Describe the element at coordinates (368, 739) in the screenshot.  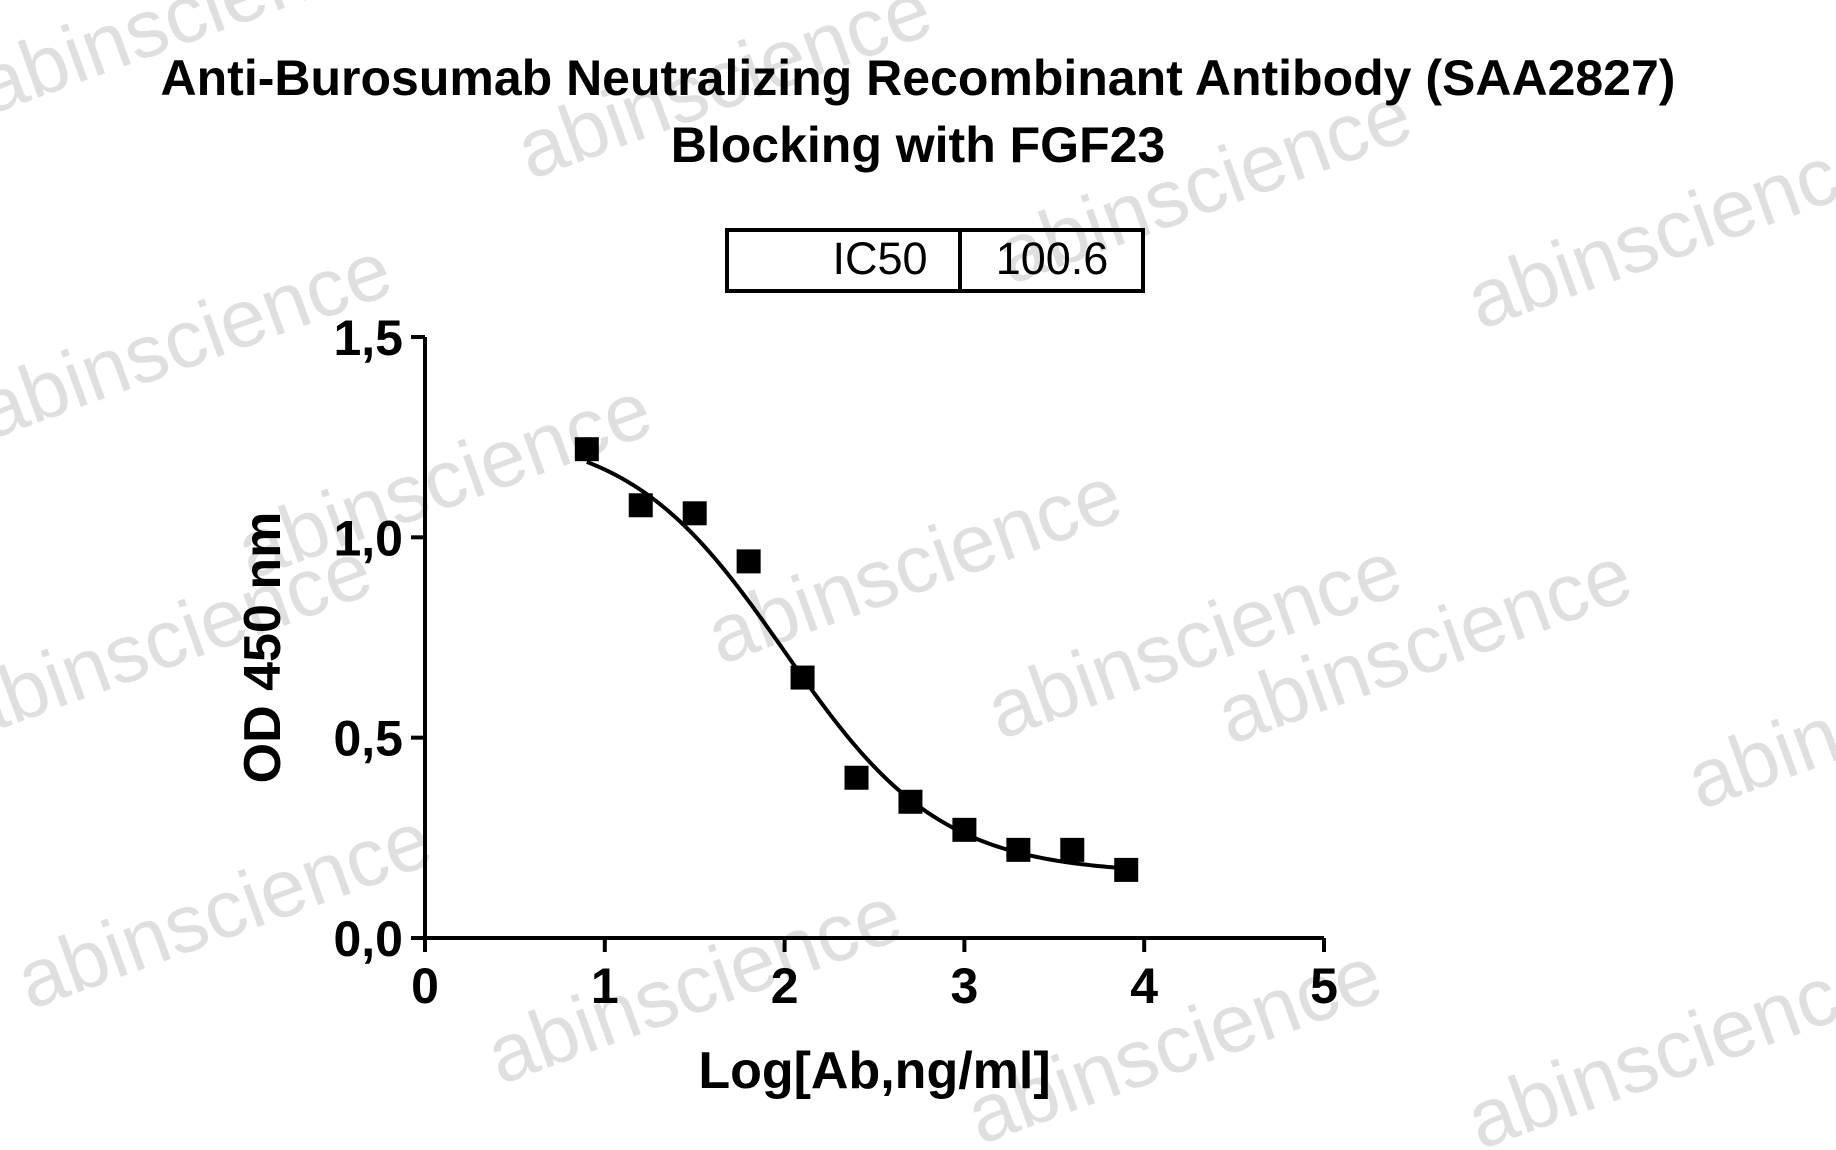
I see `y-tick-label-1: 0,5` at that location.